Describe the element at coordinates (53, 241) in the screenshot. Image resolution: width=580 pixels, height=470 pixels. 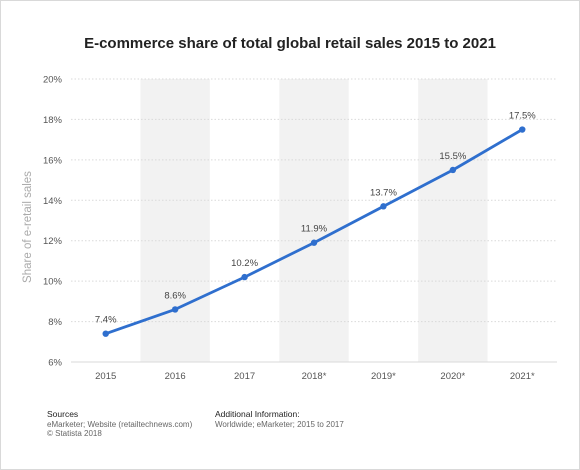
I see `y-tick-label: 12%` at that location.